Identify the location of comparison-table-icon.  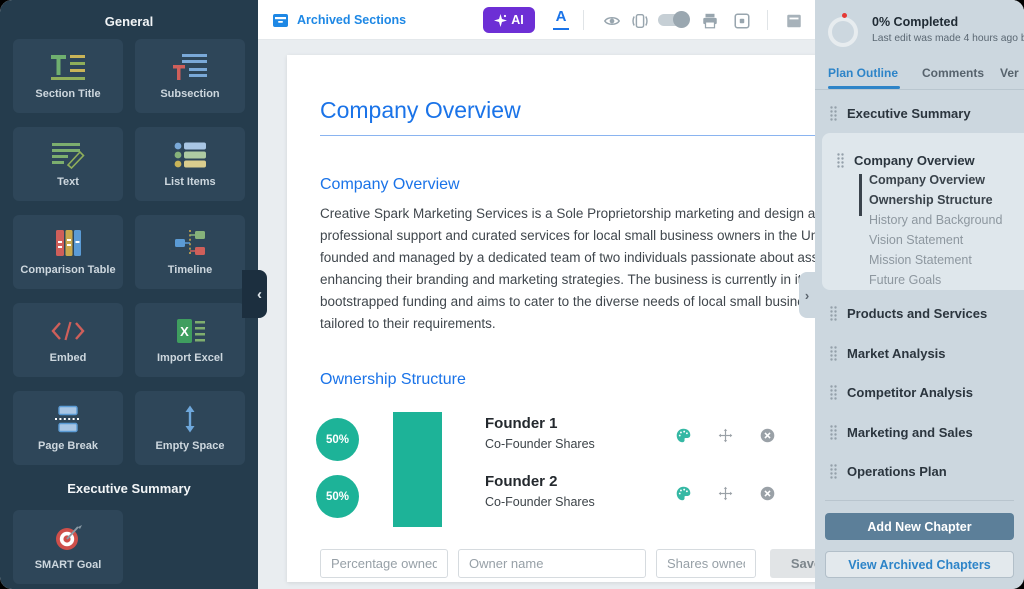
(68, 242).